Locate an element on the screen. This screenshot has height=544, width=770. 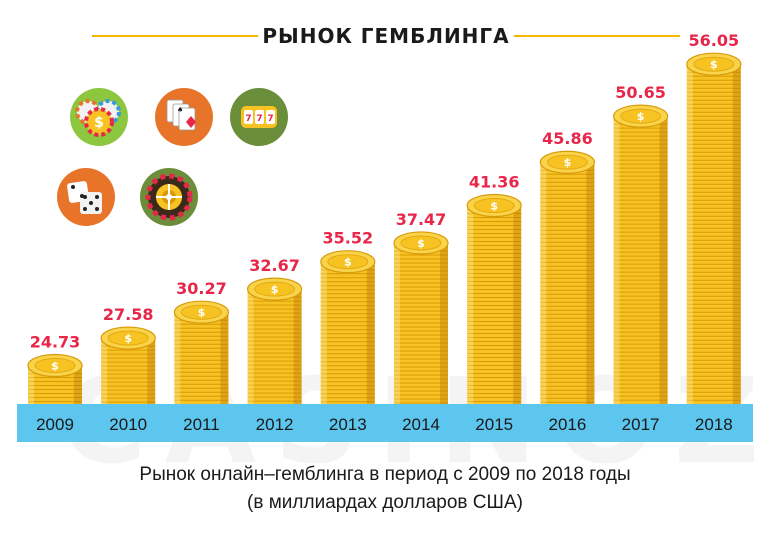
value-label: 41.36 is located at coordinates (494, 182).